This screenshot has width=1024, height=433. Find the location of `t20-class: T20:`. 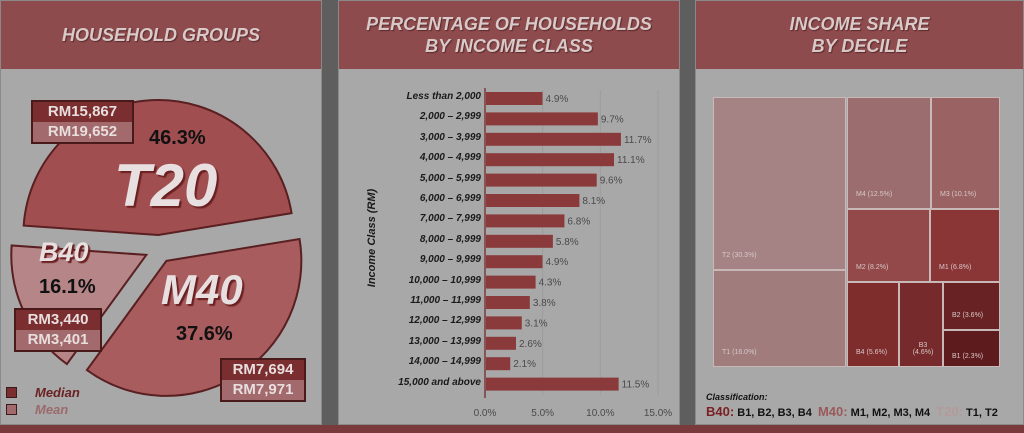

t20-class: T20: is located at coordinates (949, 411).